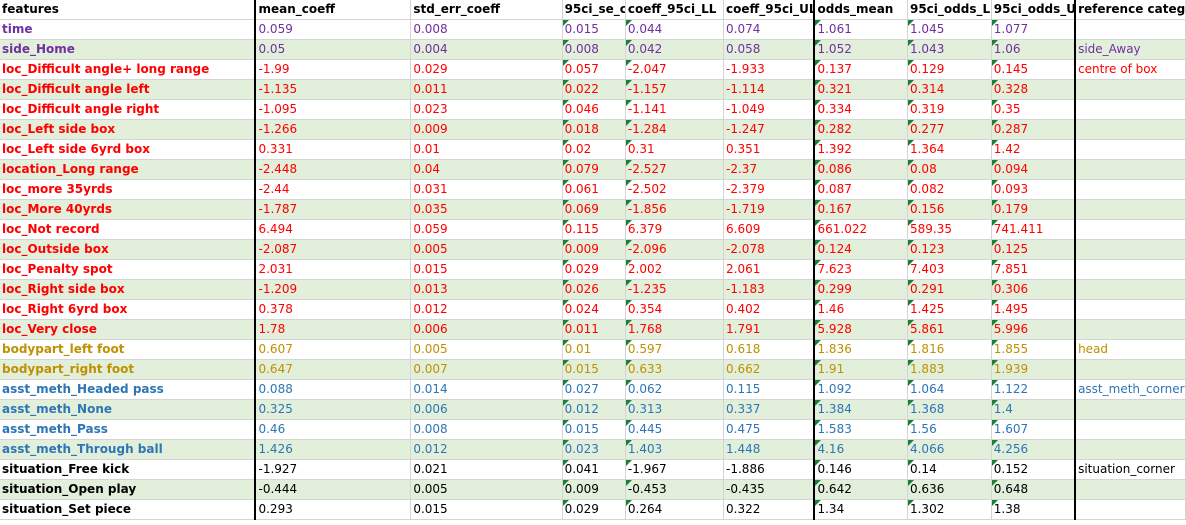 Image resolution: width=1186 pixels, height=525 pixels. I want to click on value-cell: 1.38, so click(1034, 509).